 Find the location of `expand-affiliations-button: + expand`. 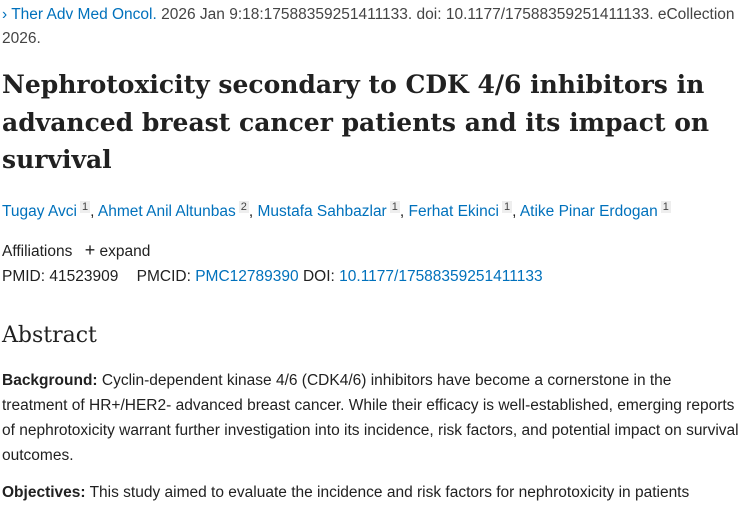

expand-affiliations-button: + expand is located at coordinates (117, 250).